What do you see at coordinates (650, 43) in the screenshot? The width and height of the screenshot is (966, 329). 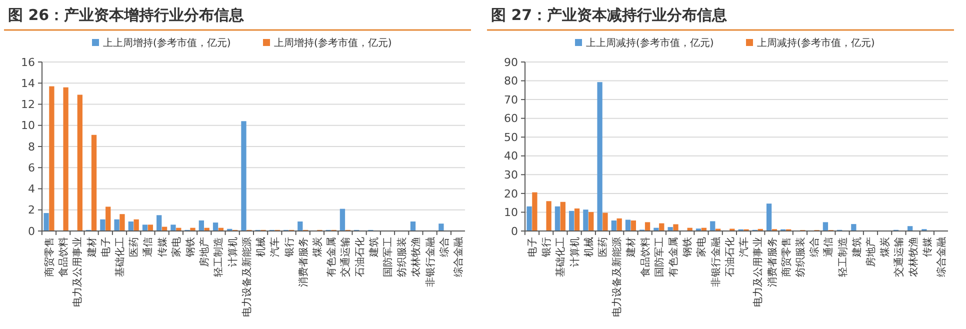 I see `legend-label: 上上周减持(参考市值，亿元)` at bounding box center [650, 43].